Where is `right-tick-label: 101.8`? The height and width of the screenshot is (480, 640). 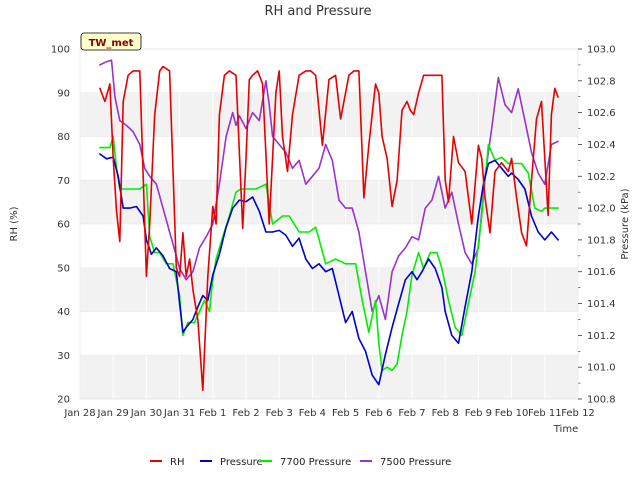 right-tick-label: 101.8 is located at coordinates (601, 240).